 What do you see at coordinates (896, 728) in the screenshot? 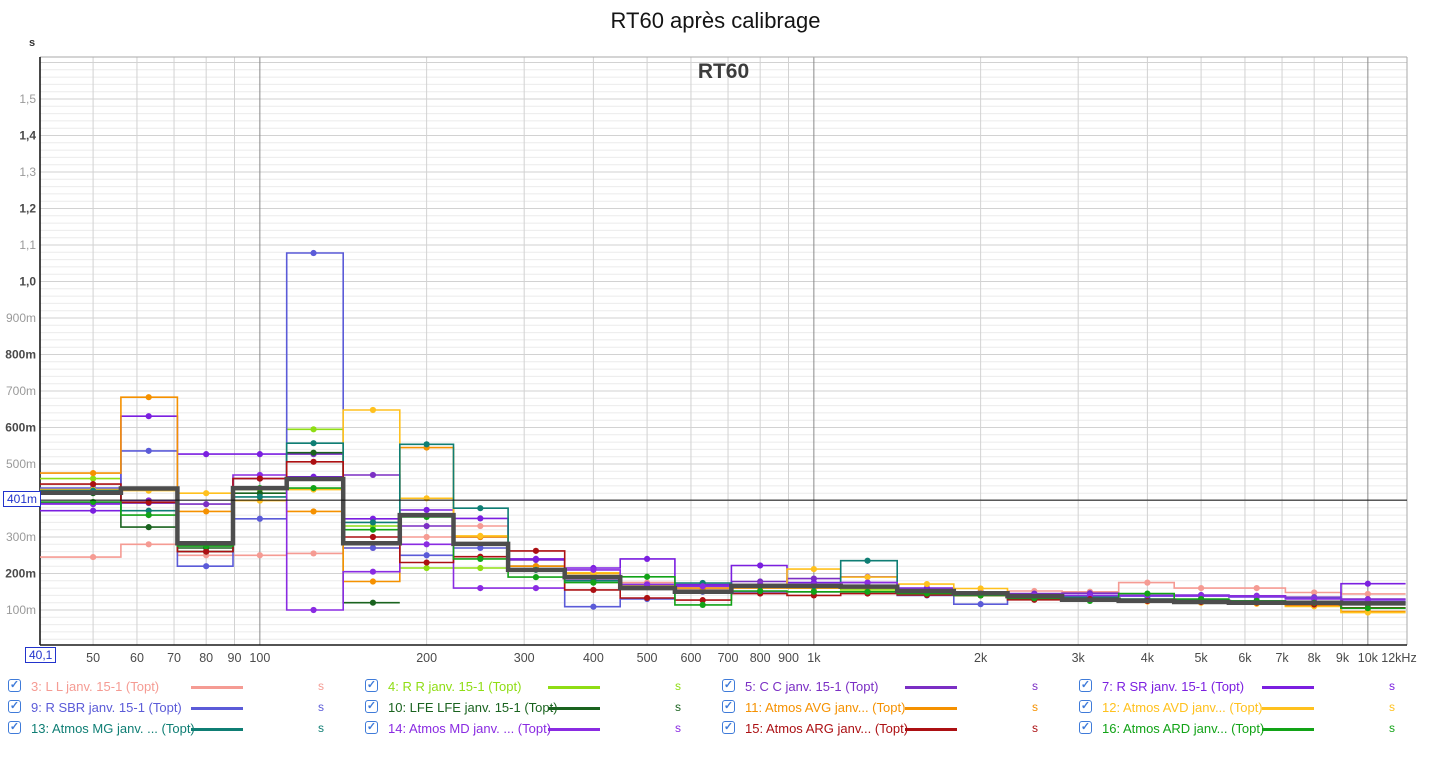
I see `legend-item-11: ✓ 15: Atmos ARG janv... (Topt) s` at bounding box center [896, 728].